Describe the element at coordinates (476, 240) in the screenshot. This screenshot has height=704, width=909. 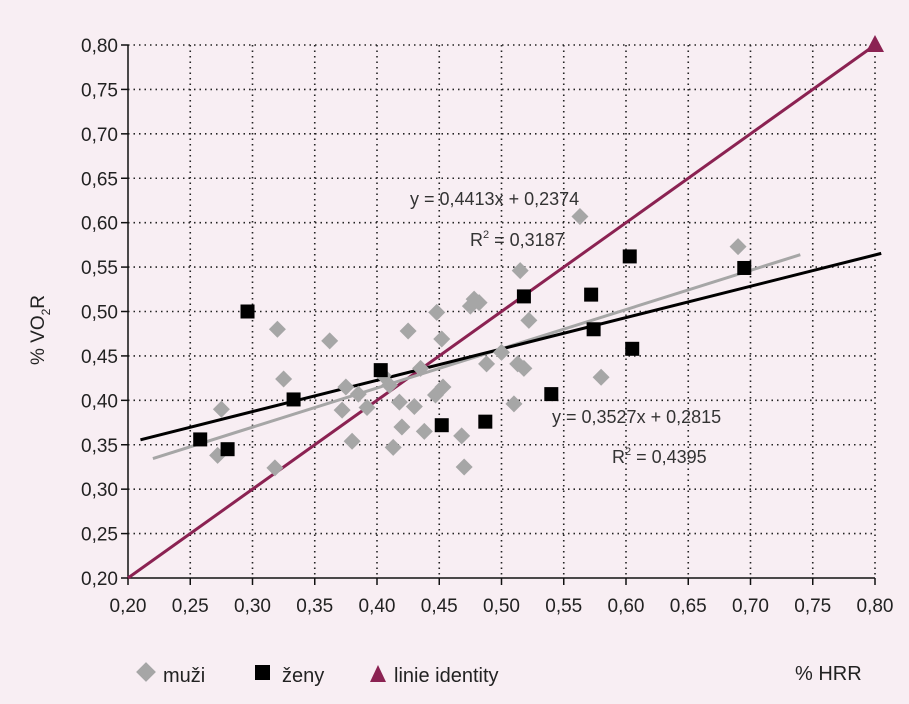
I see `r2-muzi-label: R` at that location.